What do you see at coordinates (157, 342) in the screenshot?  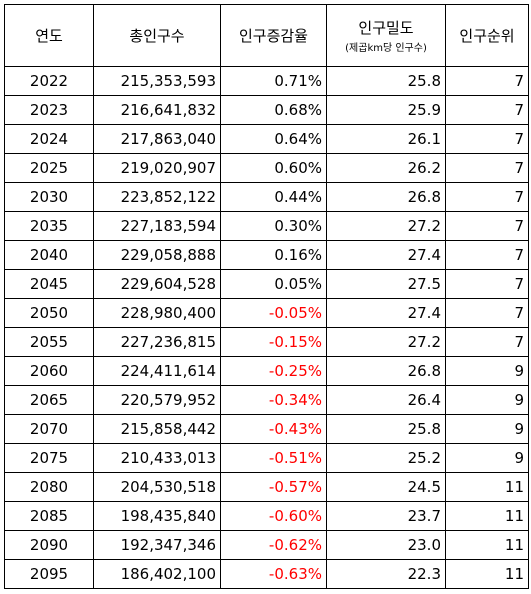 I see `cell-population: 227,236,815` at bounding box center [157, 342].